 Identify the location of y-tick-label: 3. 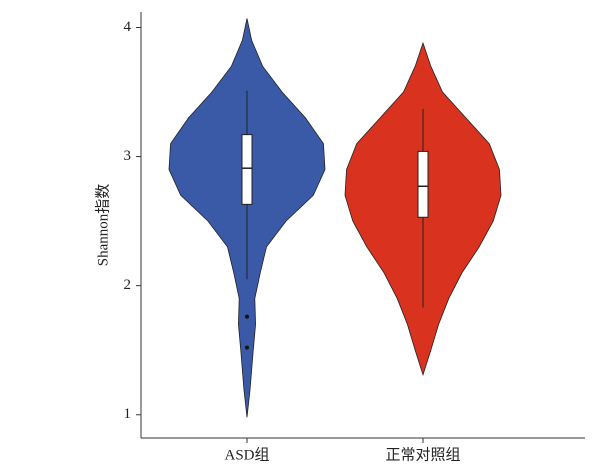
(128, 156).